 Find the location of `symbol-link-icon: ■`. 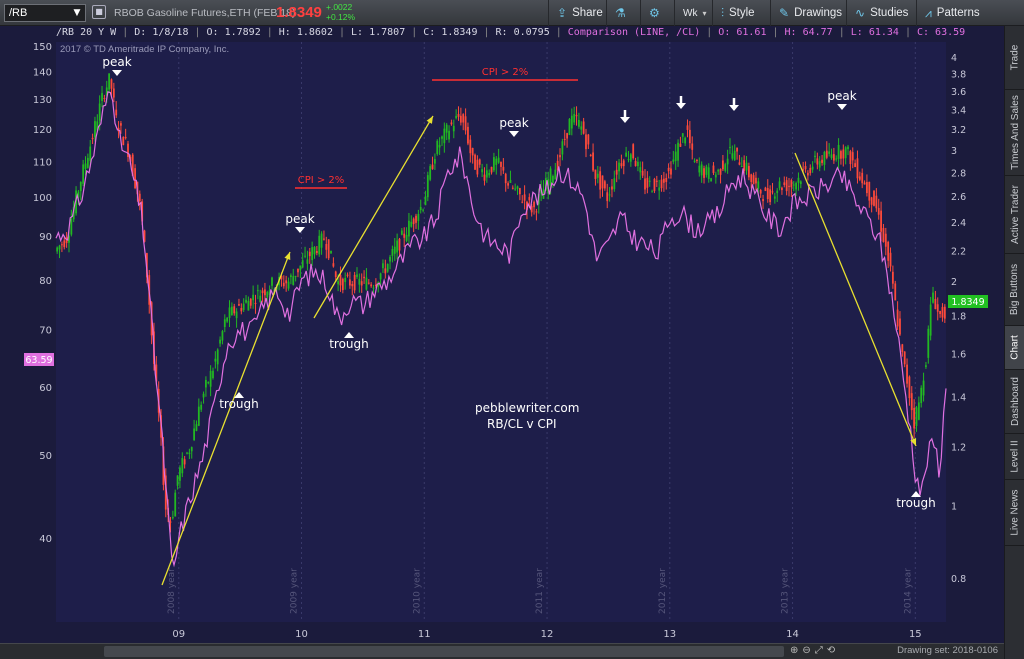

symbol-link-icon: ■ is located at coordinates (99, 12).